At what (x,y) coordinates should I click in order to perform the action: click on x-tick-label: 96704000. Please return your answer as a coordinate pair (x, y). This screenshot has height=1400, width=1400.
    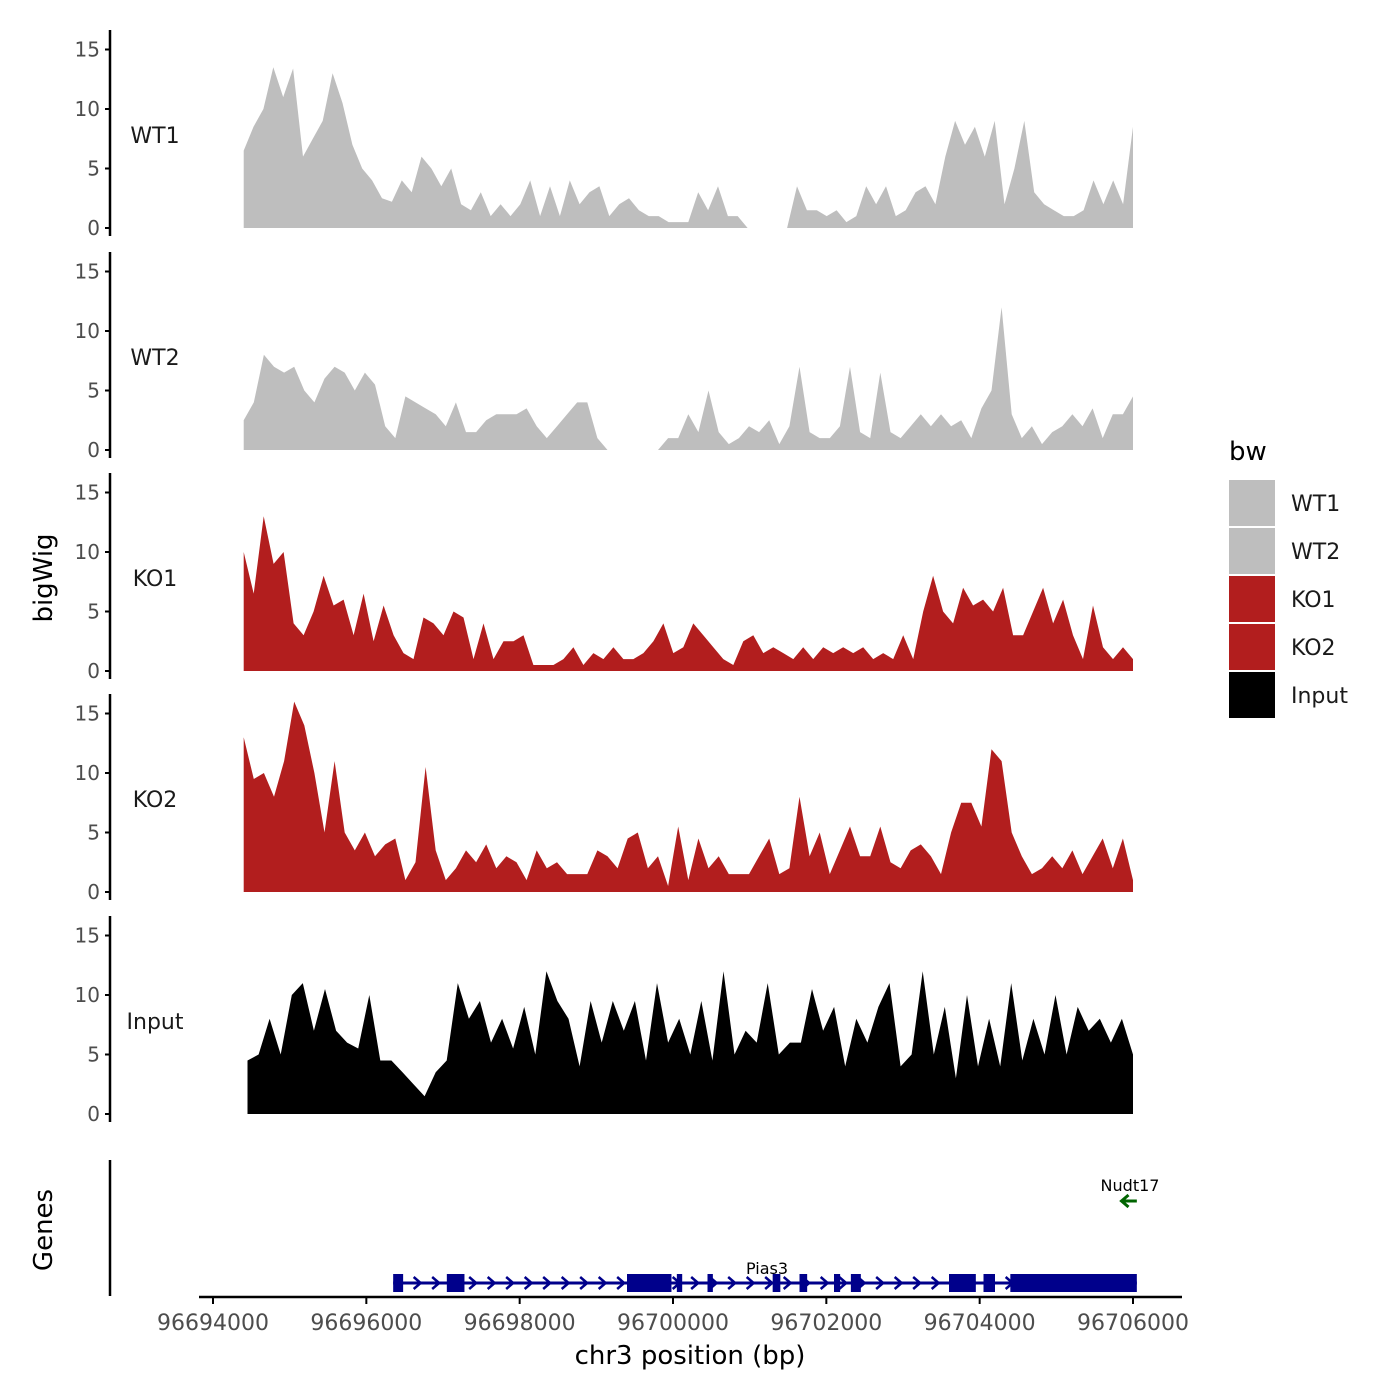
    Looking at the image, I should click on (980, 1323).